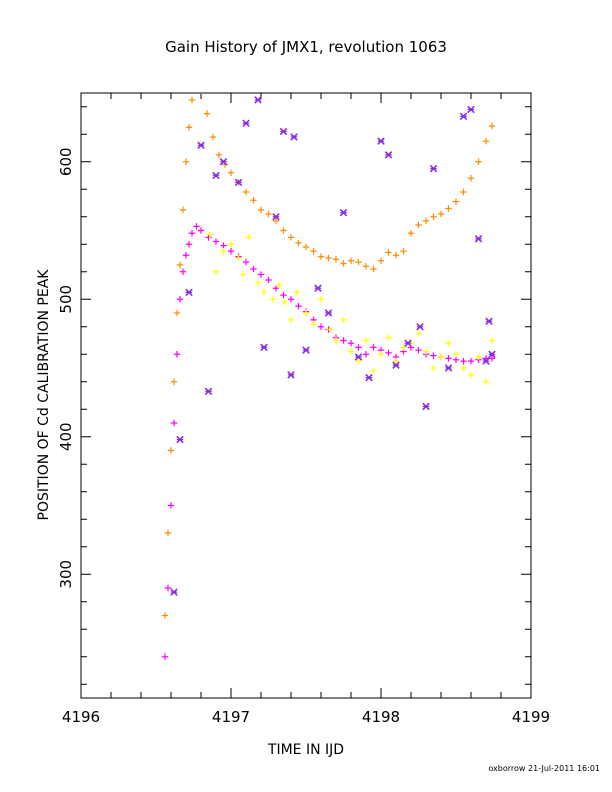  I want to click on x-tick-label: 4199, so click(531, 717).